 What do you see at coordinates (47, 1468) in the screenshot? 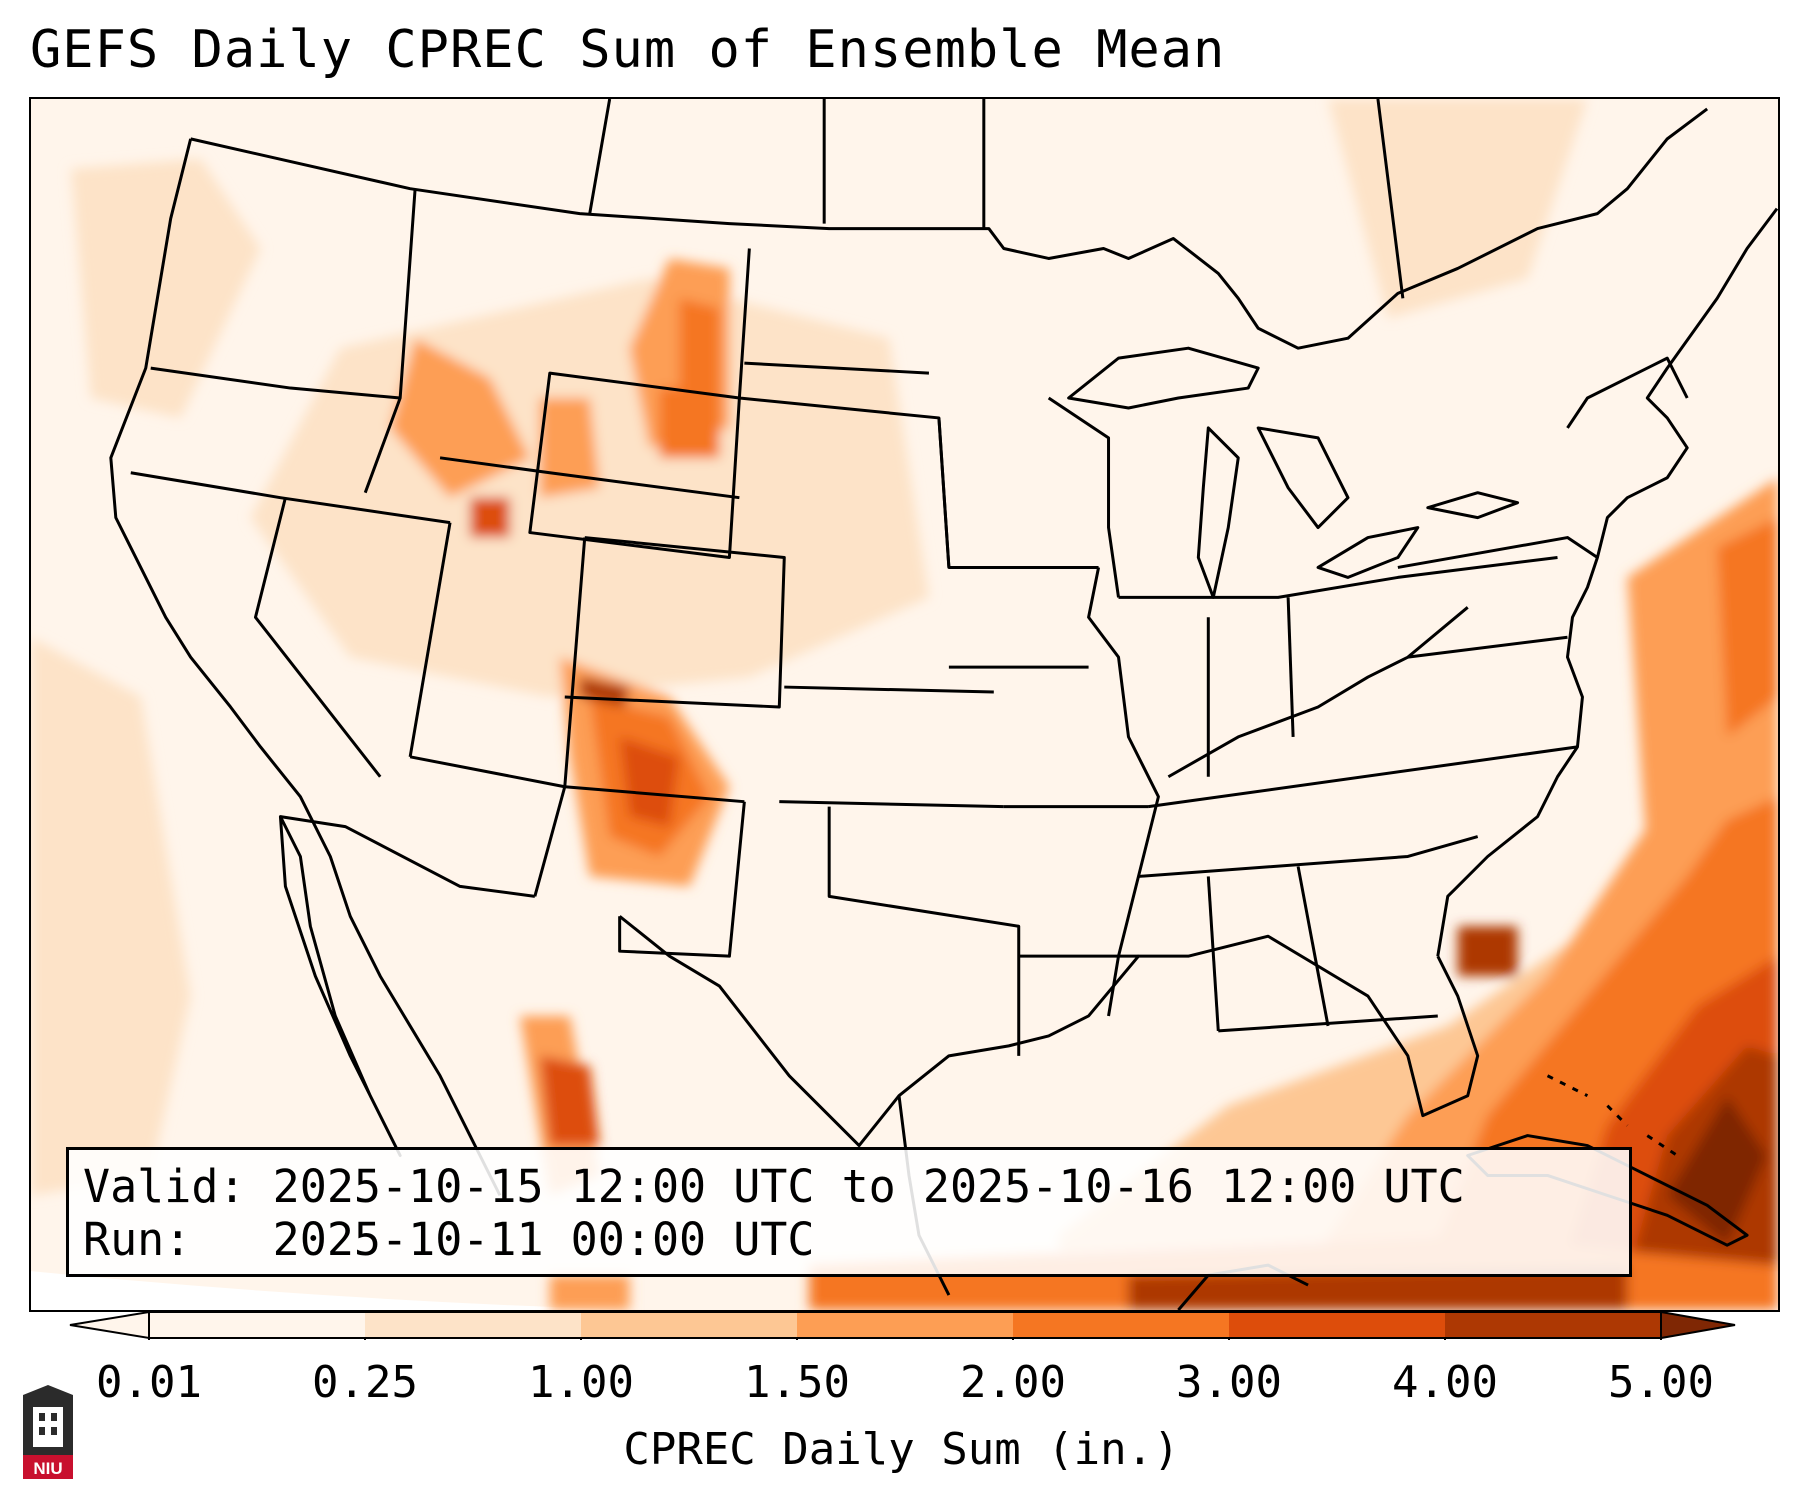
I see `svg-text: NIU` at bounding box center [47, 1468].